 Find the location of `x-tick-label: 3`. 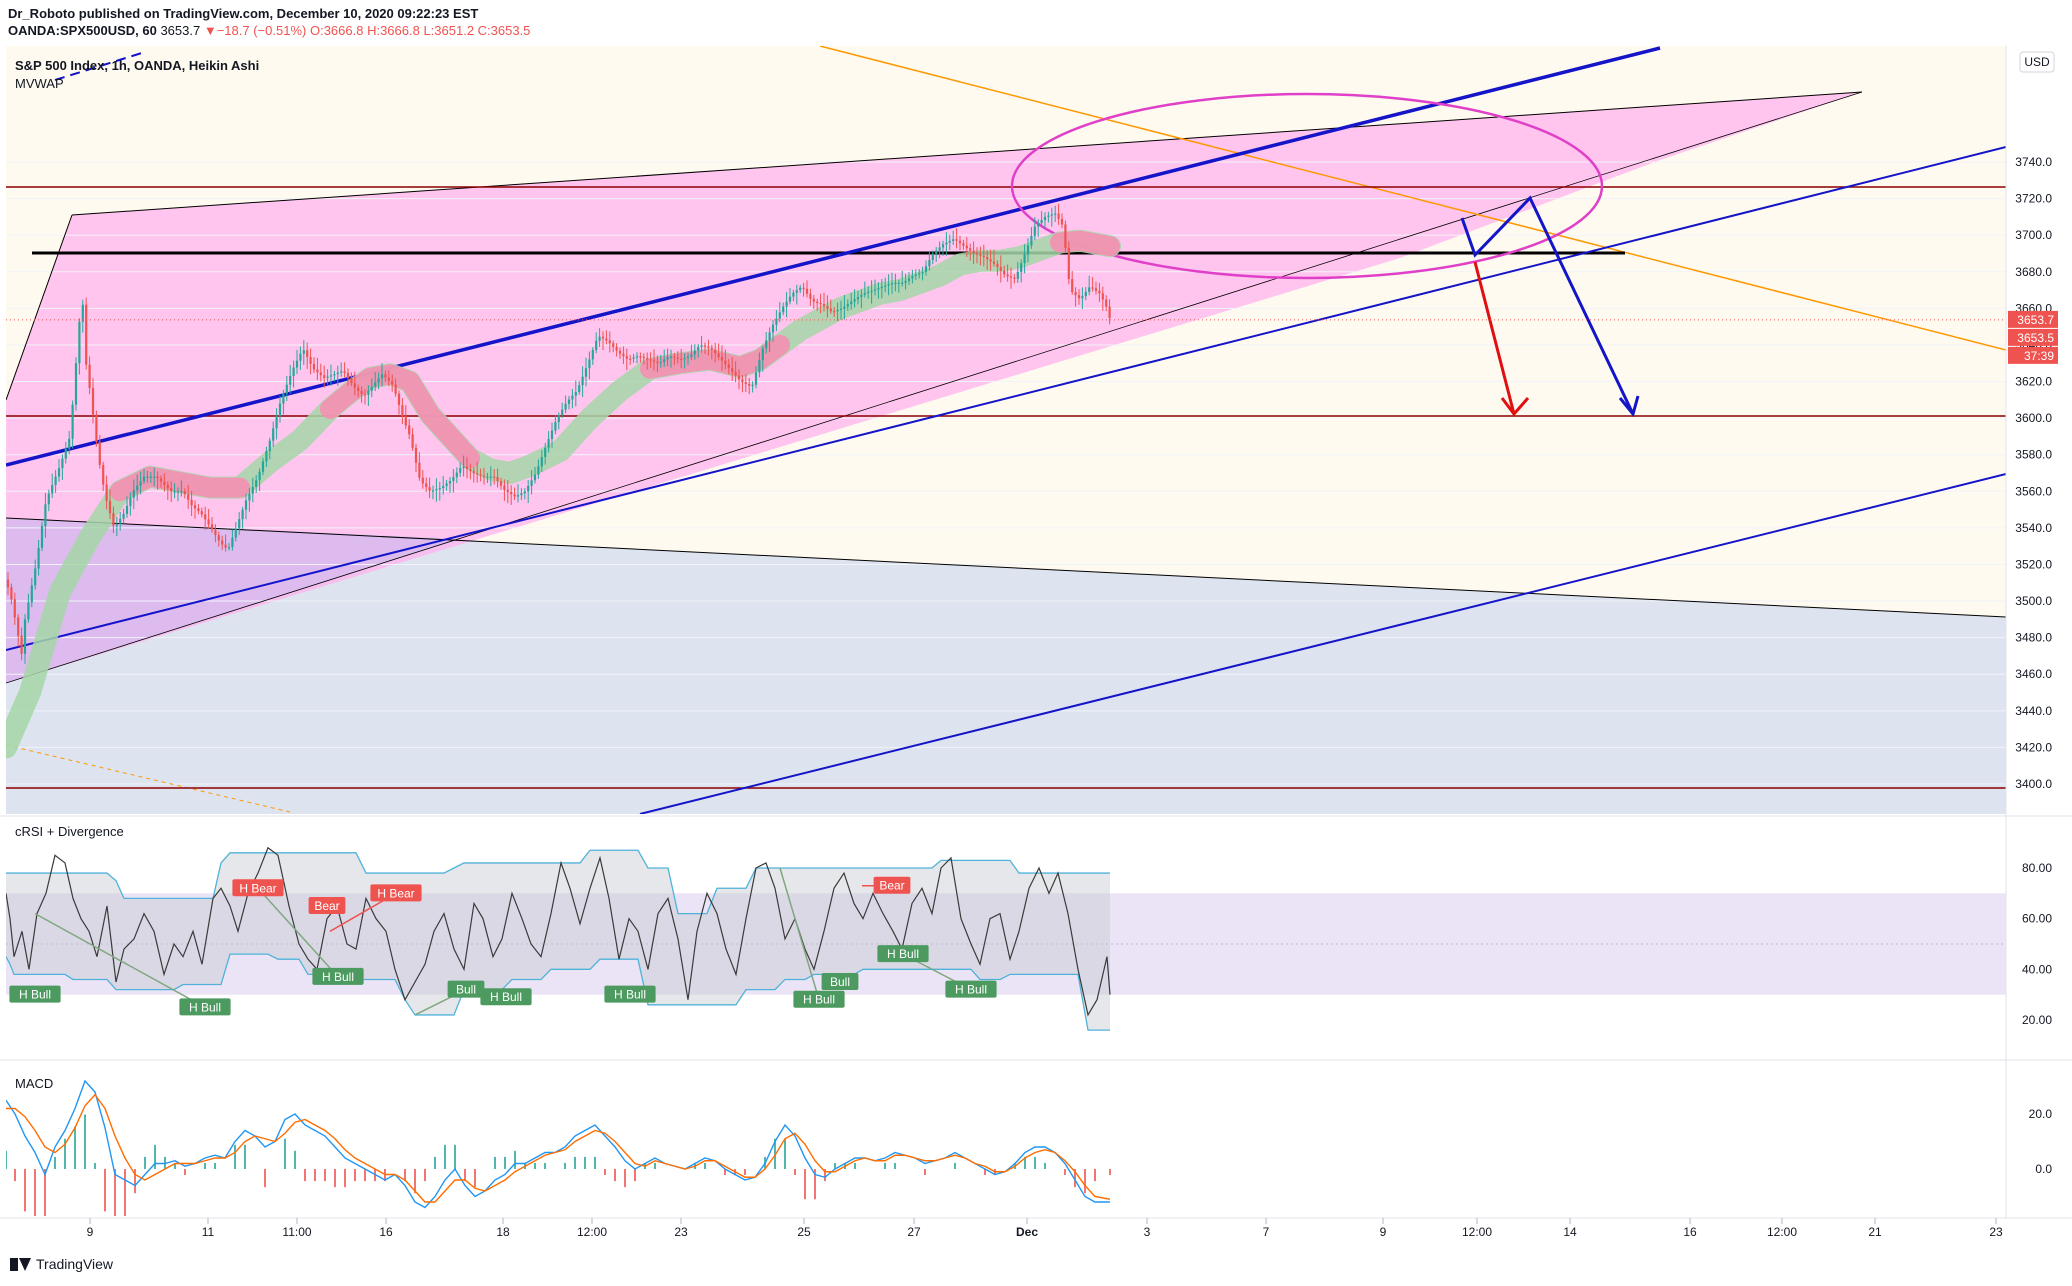

x-tick-label: 3 is located at coordinates (1147, 1232).